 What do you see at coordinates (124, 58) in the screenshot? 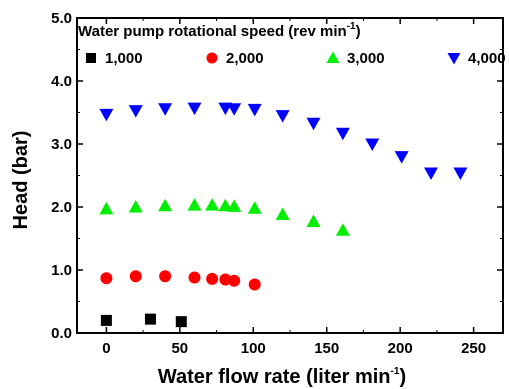
I see `legend-label: 1,000` at bounding box center [124, 58].